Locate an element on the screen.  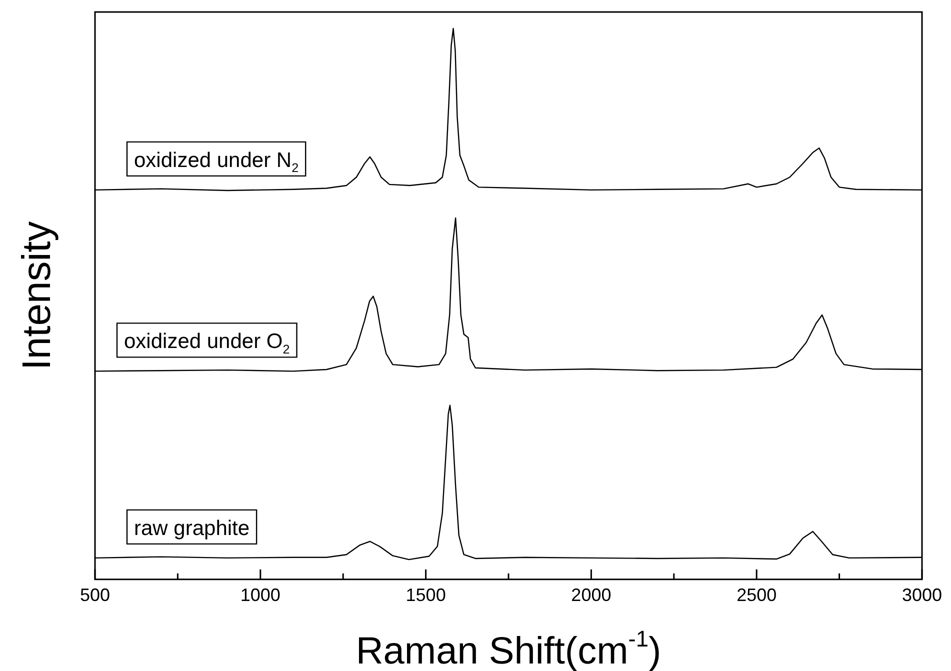
x-tick-label: 2500 is located at coordinates (756, 595).